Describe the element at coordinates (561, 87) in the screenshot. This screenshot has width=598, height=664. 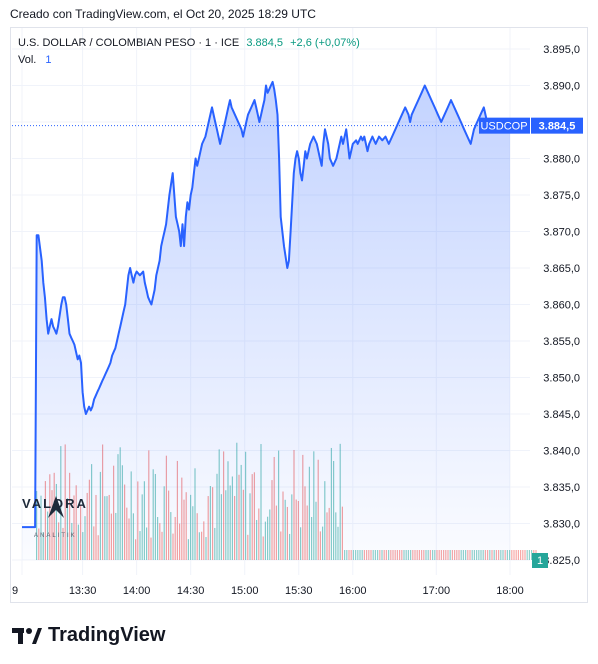
I see `y-tick-label: 3.890,0` at that location.